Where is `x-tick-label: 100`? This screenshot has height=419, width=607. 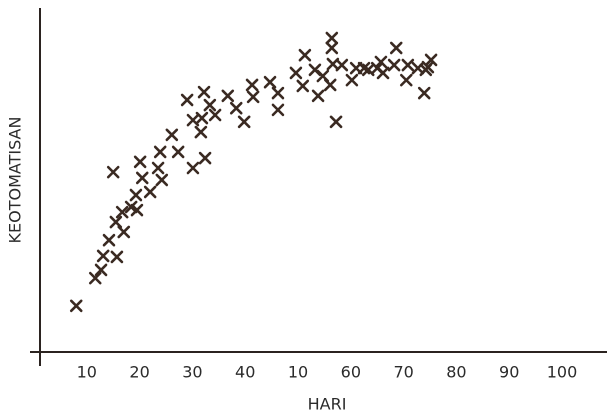
x-tick-label: 100 is located at coordinates (562, 372).